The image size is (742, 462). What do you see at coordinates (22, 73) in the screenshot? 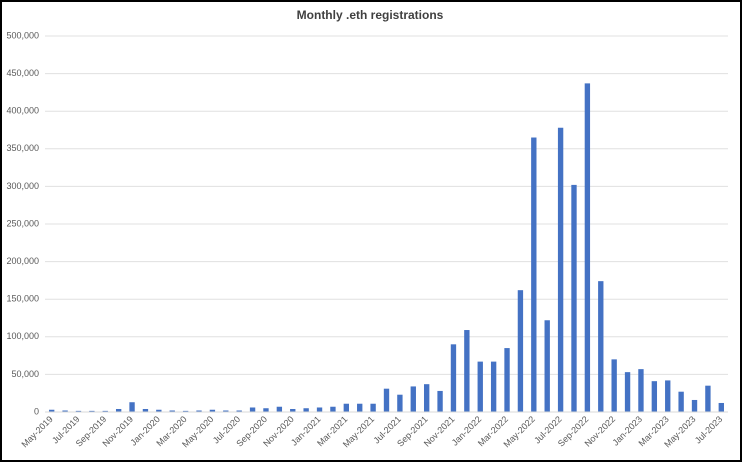
I see `y-tick-label: 450,000` at bounding box center [22, 73].